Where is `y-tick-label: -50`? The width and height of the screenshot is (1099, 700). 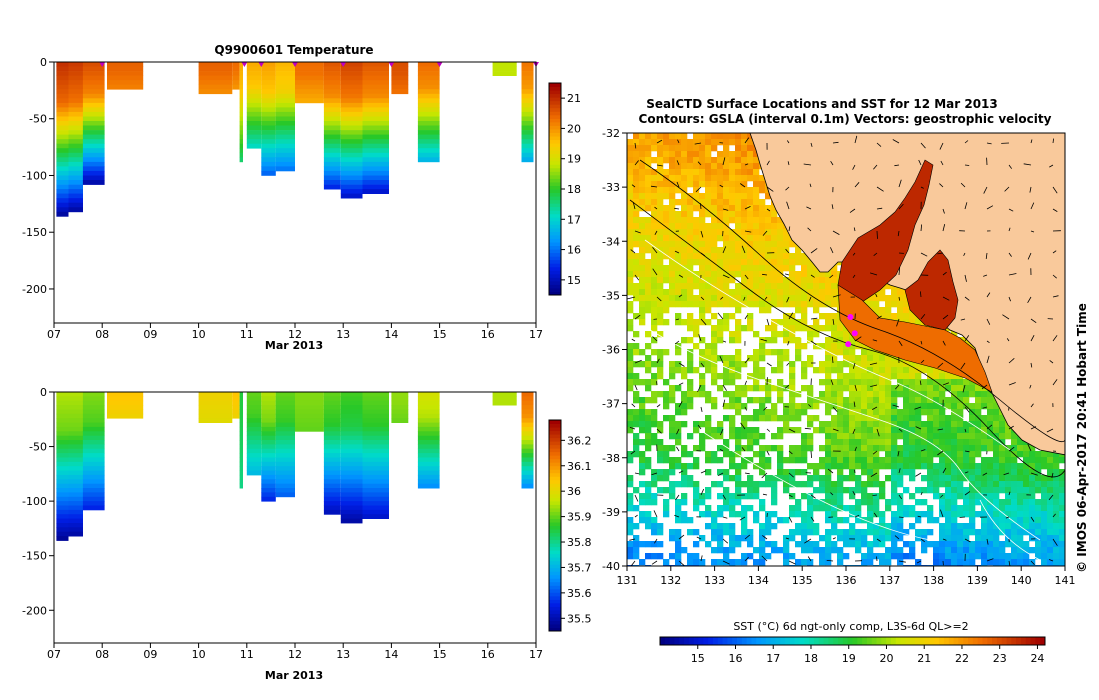
y-tick-label: -50 is located at coordinates (38, 447).